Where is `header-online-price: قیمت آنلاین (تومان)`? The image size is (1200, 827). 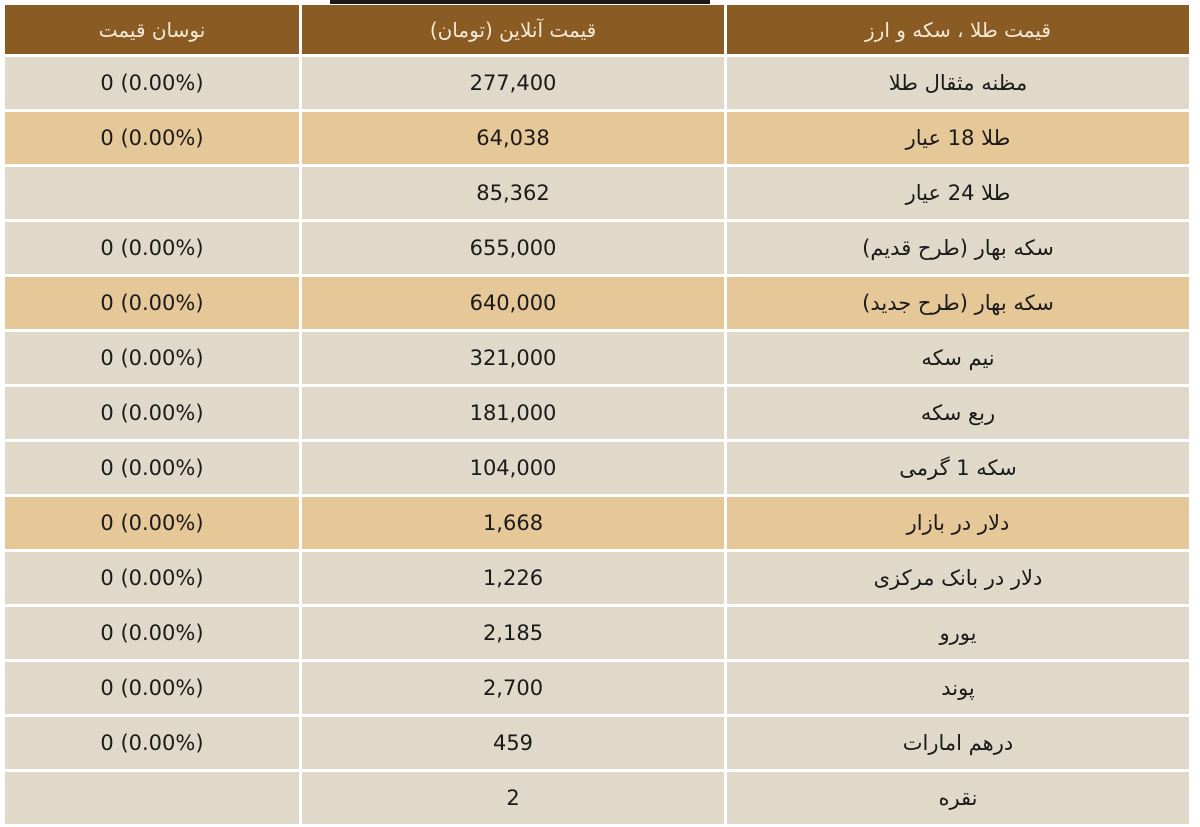
header-online-price: قیمت آنلاین (تومان) is located at coordinates (513, 29).